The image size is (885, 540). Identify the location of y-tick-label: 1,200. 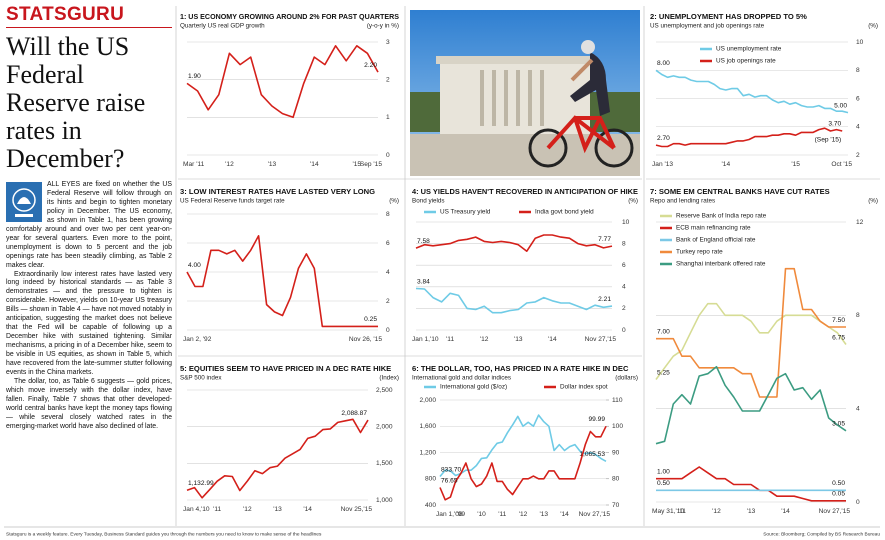
(427, 452).